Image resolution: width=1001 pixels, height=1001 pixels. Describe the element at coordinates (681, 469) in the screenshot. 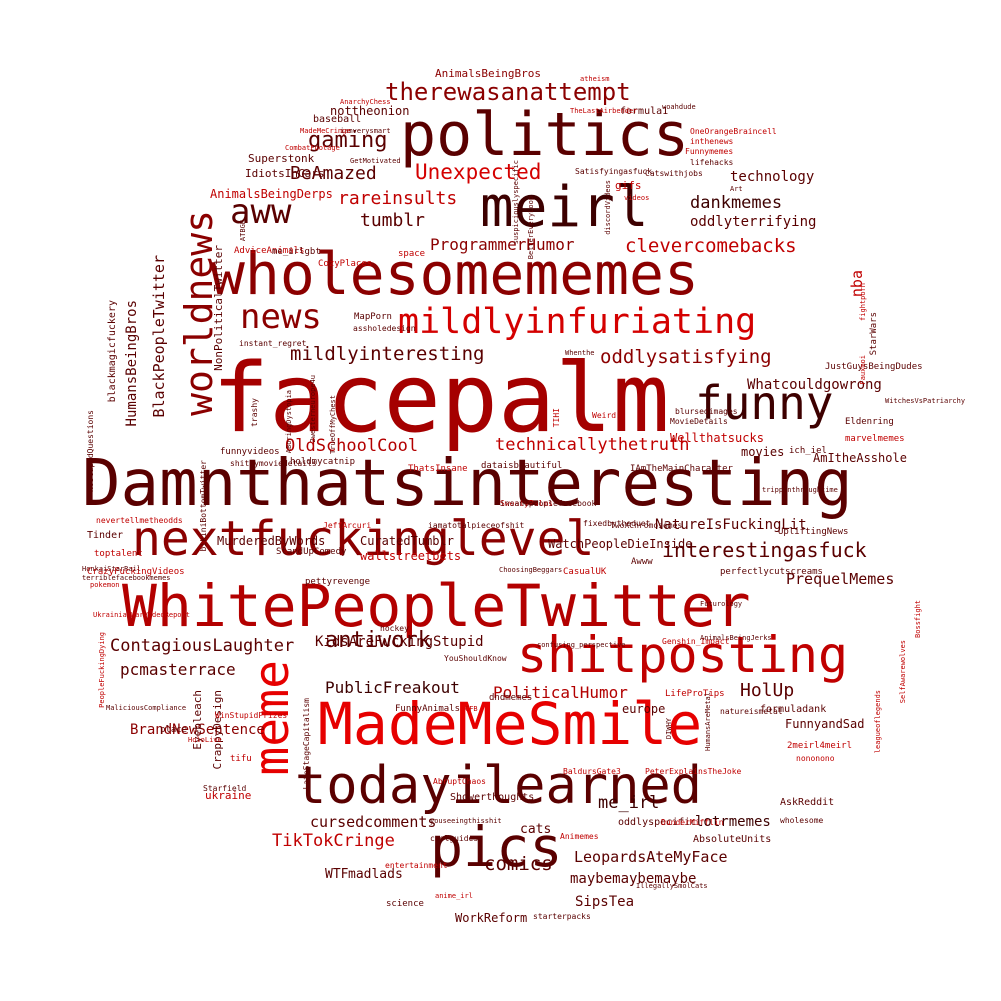

I see `cloud-word: IAmTheMainCharacter` at that location.